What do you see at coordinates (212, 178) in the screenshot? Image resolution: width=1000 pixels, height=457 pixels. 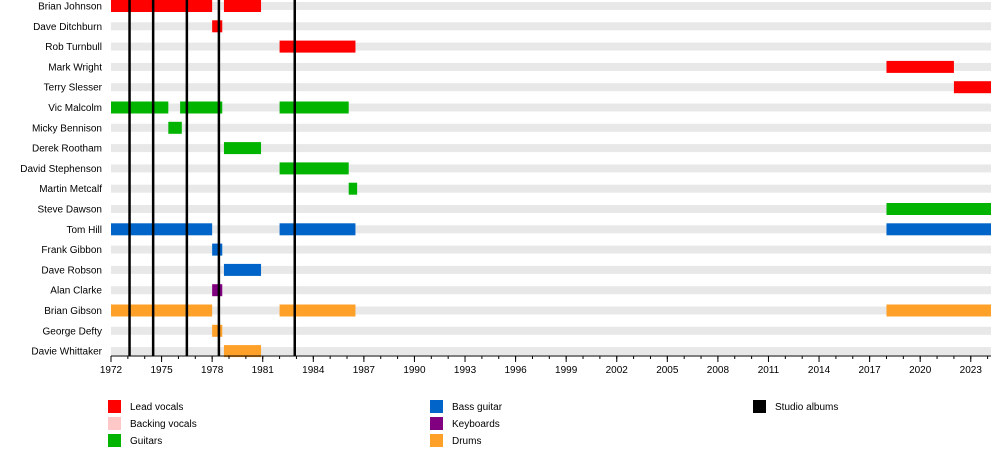 I see `studio-album-lines` at bounding box center [212, 178].